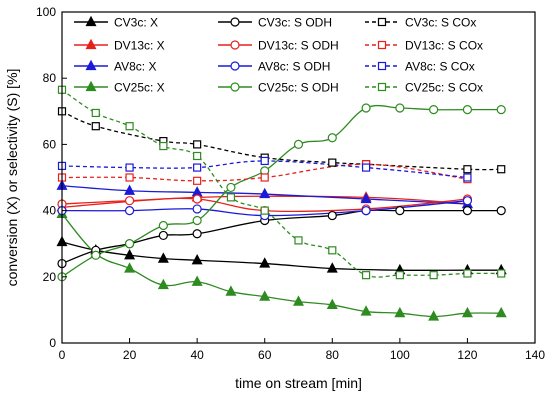 Image resolution: width=550 pixels, height=400 pixels. Describe the element at coordinates (265, 355) in the screenshot. I see `x-tick-label: 60` at that location.